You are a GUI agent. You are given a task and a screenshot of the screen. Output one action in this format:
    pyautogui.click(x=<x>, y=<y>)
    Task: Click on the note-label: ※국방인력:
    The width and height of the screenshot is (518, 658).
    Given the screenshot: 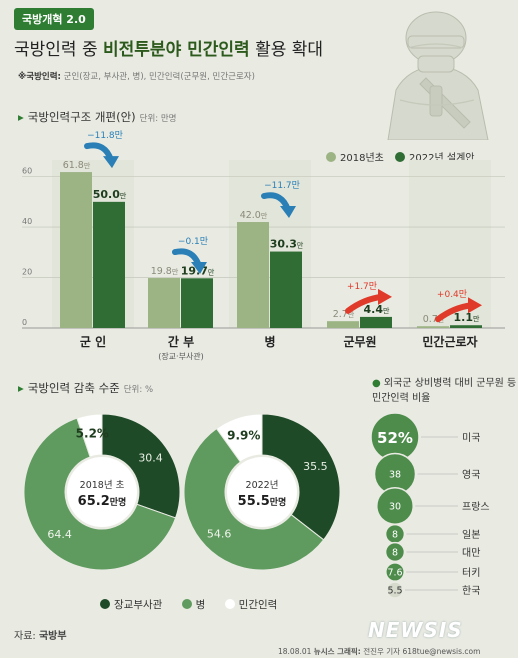 What is the action you would take?
    pyautogui.click(x=39, y=77)
    